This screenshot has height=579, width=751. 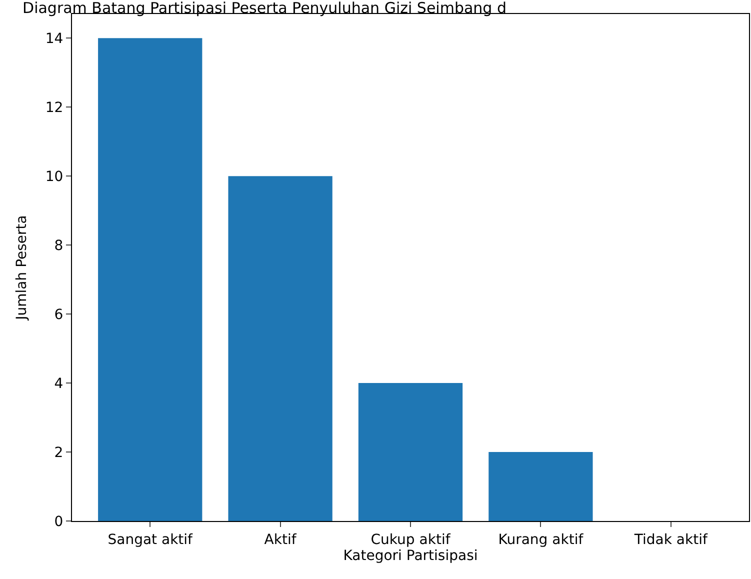 I want to click on y-axis-title: Jumlah Peserta, so click(x=22, y=268).